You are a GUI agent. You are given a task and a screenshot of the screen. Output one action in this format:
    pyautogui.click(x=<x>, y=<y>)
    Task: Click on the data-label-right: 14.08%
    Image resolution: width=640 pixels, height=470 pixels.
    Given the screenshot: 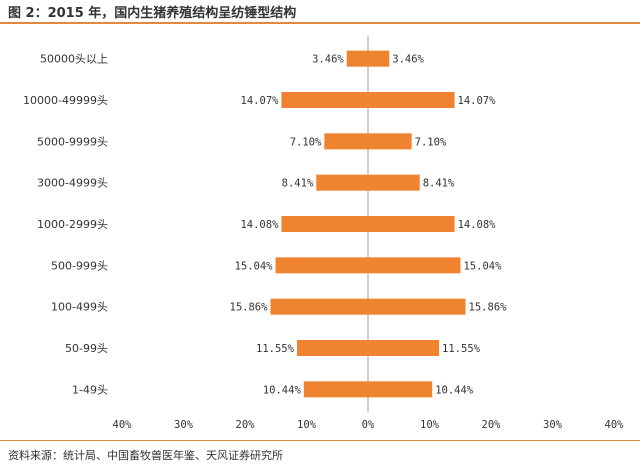 What is the action you would take?
    pyautogui.click(x=477, y=225)
    